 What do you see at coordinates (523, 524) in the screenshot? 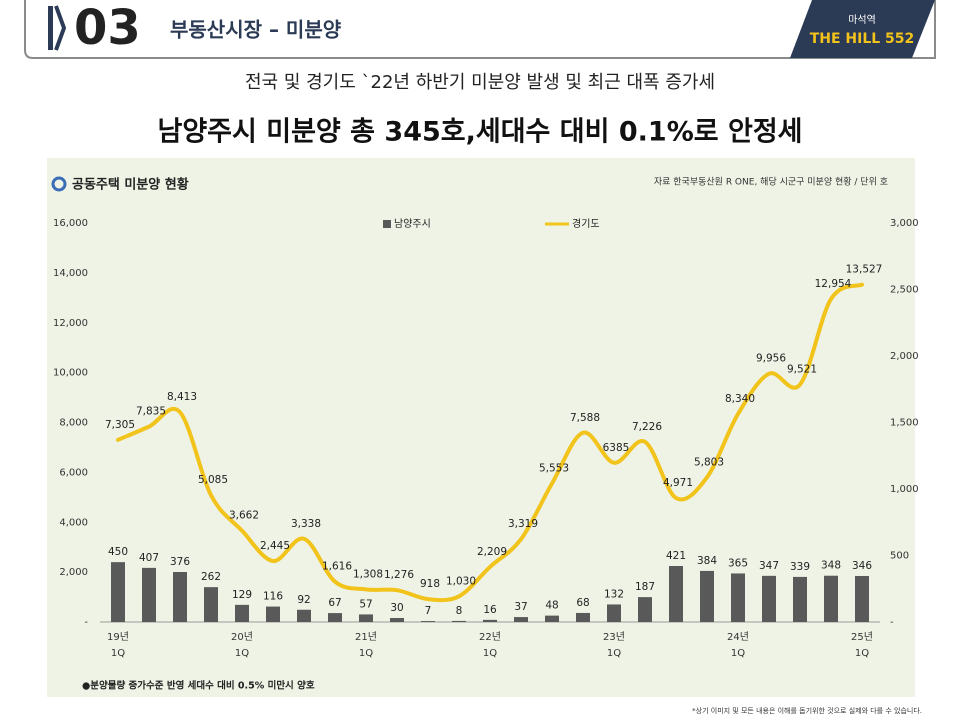
I see `line-value-label: 3,319` at bounding box center [523, 524].